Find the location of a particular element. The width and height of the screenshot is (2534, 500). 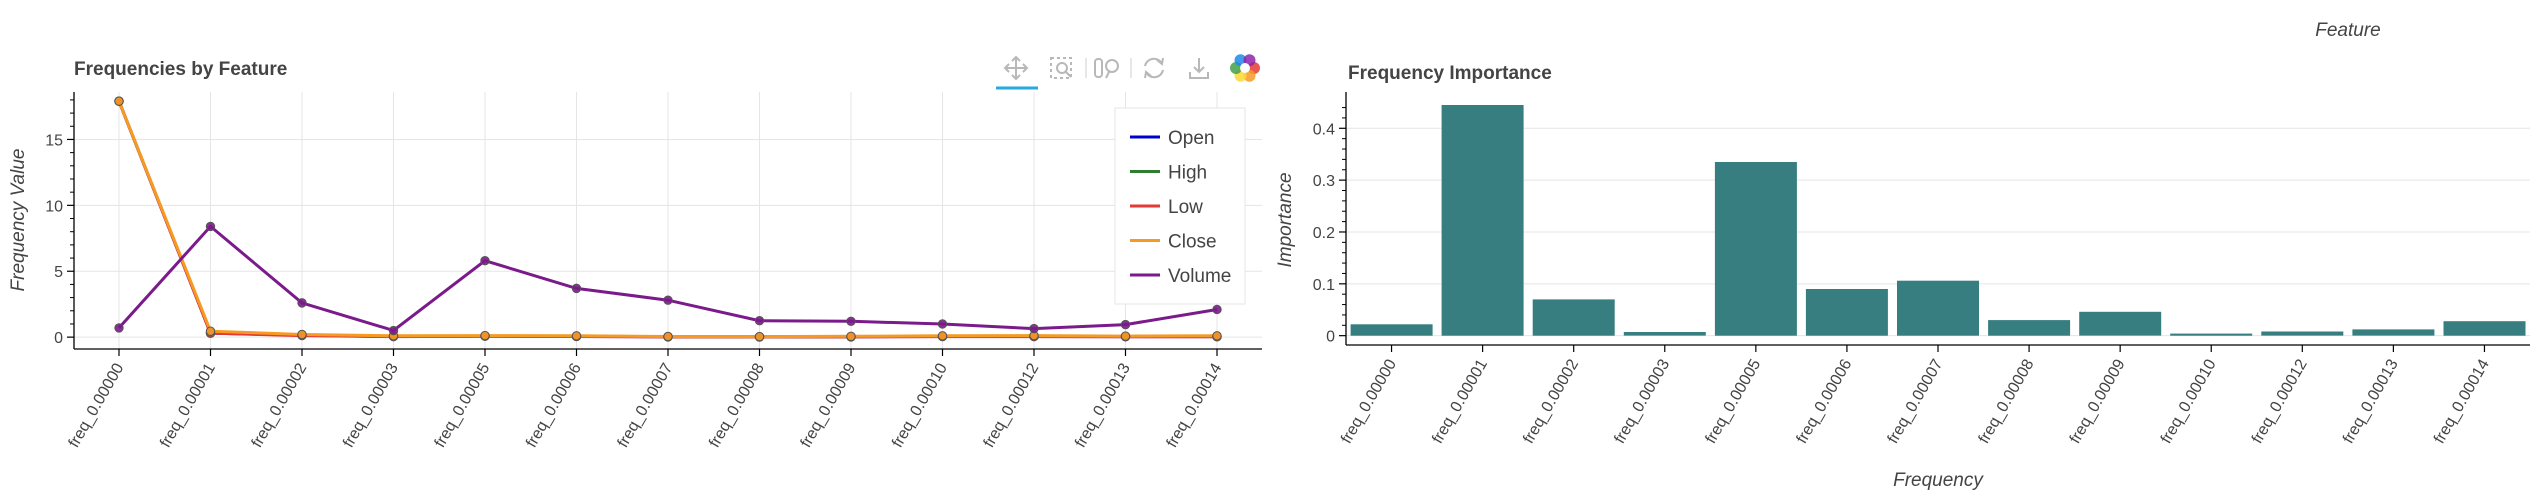

bar-freq_0.00014 is located at coordinates (2484, 328).